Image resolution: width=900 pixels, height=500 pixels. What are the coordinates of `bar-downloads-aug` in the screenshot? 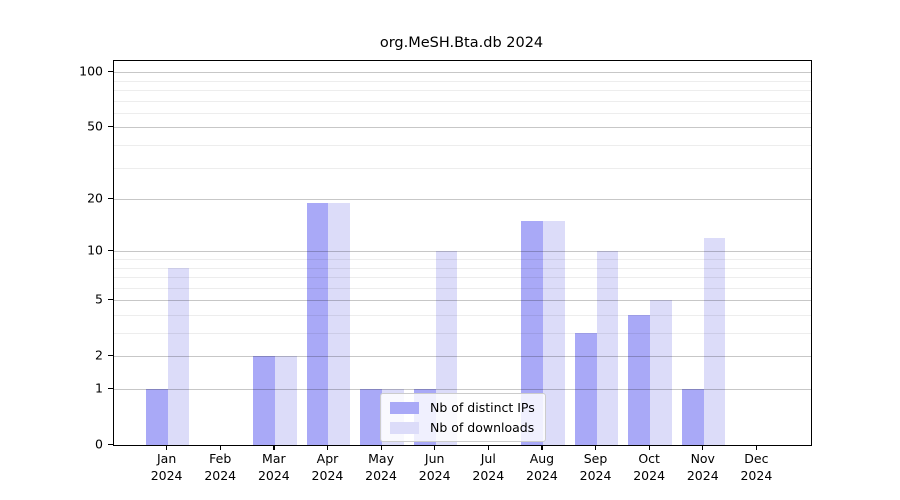 It's located at (553, 333).